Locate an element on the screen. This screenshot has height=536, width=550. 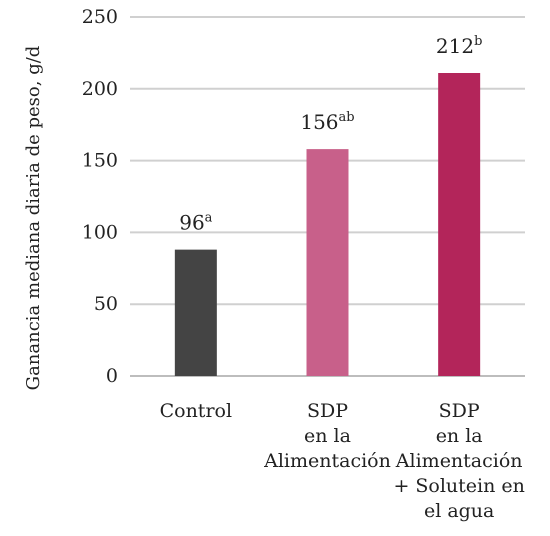
y-tick-label: 250 is located at coordinates (100, 17).